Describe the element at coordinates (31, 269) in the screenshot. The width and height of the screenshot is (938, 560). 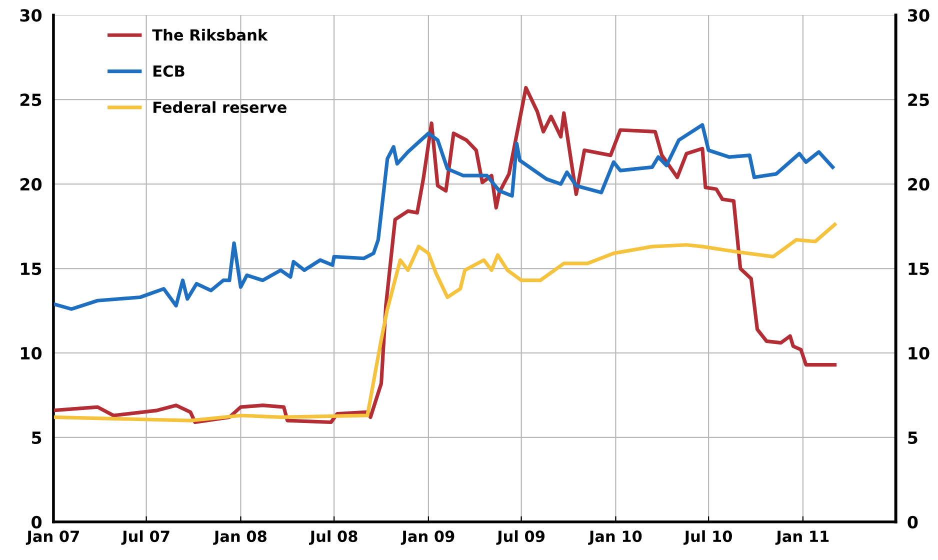
I see `y-tick-label: 15` at that location.